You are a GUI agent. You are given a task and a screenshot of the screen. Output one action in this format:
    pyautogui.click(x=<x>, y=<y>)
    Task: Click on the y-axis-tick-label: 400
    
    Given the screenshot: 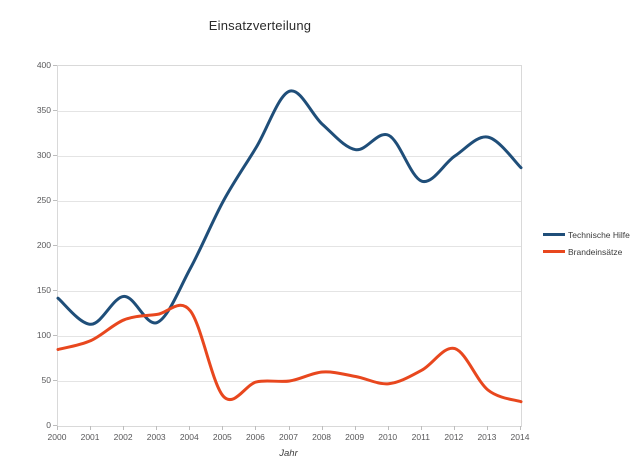 What is the action you would take?
    pyautogui.click(x=43, y=65)
    